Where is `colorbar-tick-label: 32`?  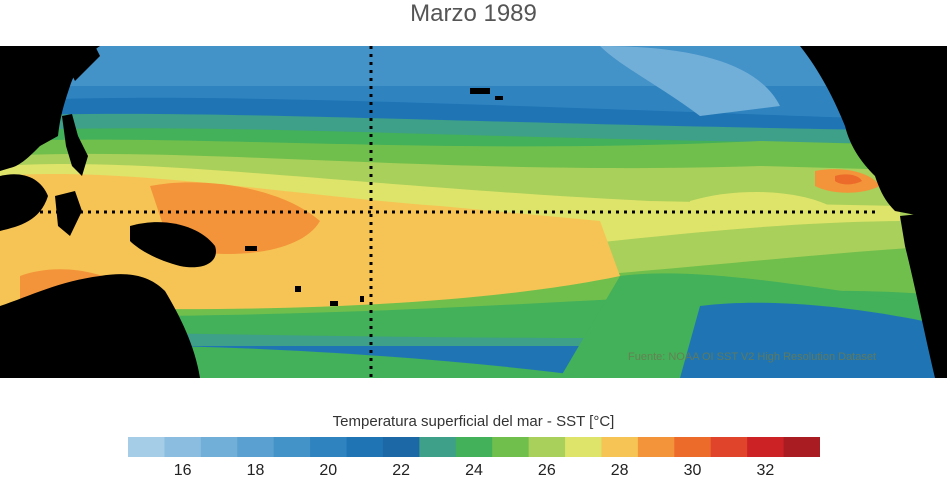 colorbar-tick-label: 32 is located at coordinates (765, 470).